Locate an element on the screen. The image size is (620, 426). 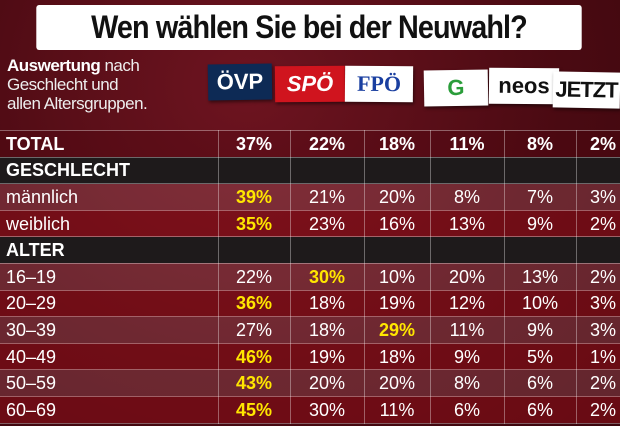
table-cell: 46% is located at coordinates (254, 356).